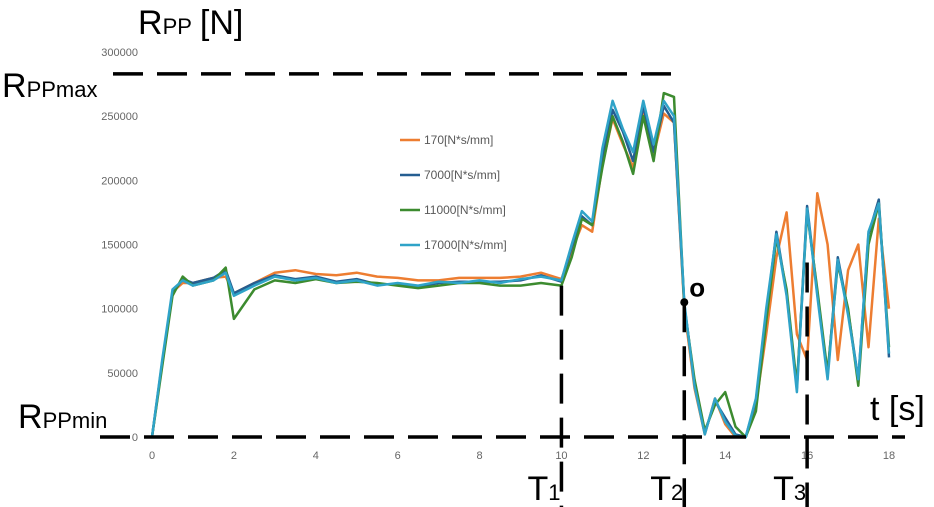  I want to click on point-o, so click(684, 302).